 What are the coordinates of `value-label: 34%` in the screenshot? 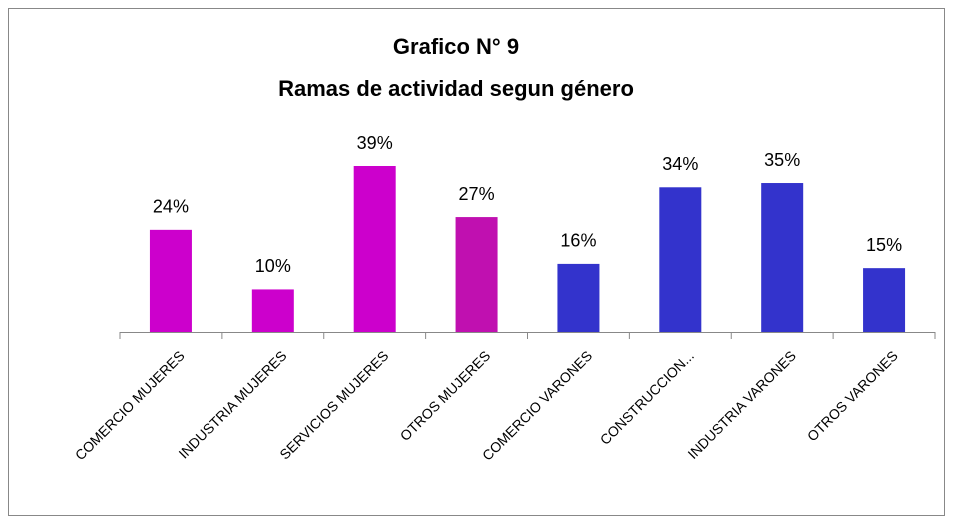 It's located at (680, 164).